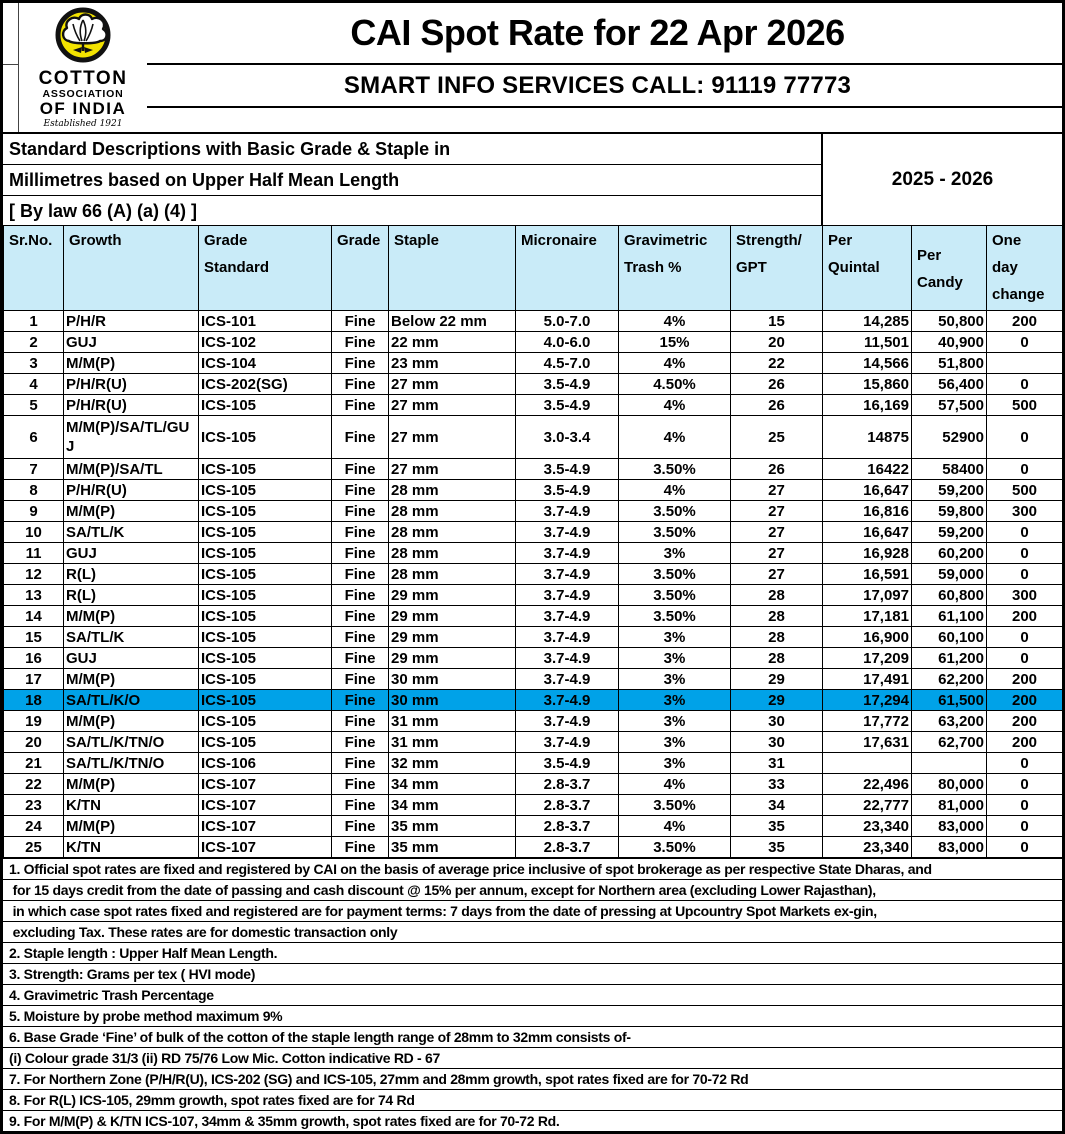 Image resolution: width=1065 pixels, height=1134 pixels. What do you see at coordinates (452, 268) in the screenshot?
I see `column-header-staple: Staple` at bounding box center [452, 268].